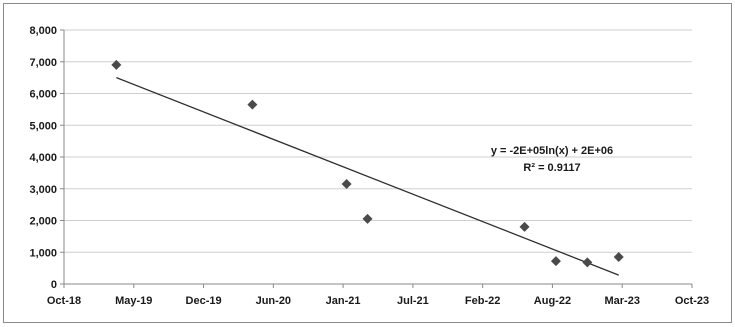 The height and width of the screenshot is (327, 735). I want to click on x-tick-label: Oct-23, so click(692, 301).